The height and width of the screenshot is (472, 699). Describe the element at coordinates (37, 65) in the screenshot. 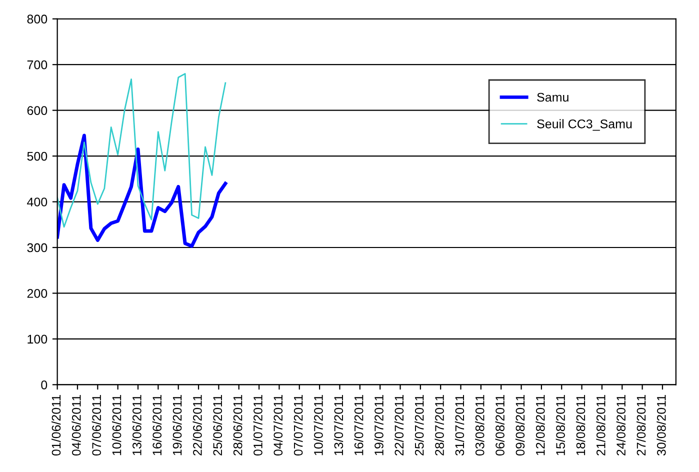

I see `y-tick-label: 700` at that location.